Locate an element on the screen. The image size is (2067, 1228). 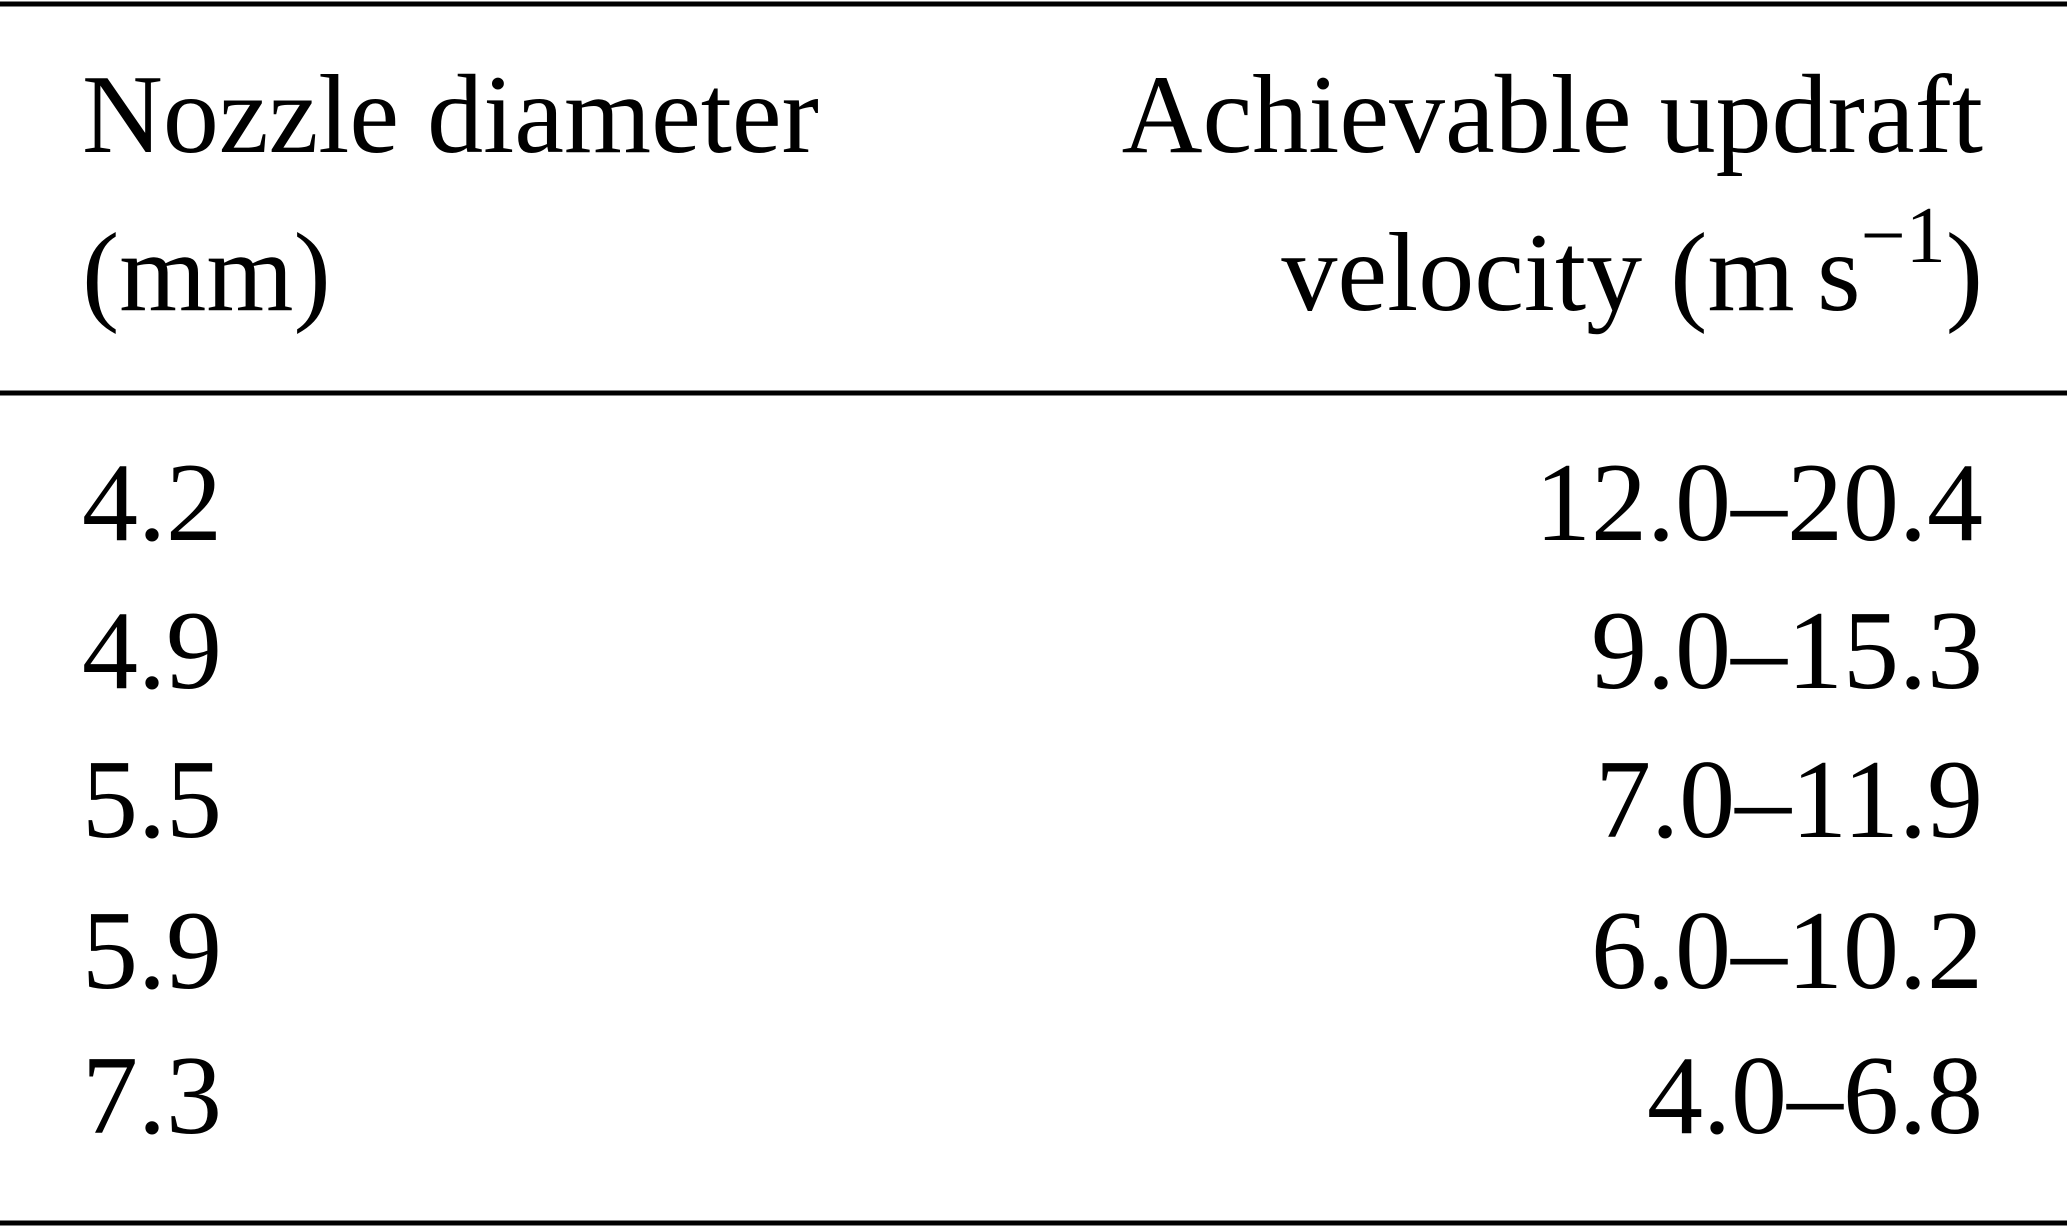
nozzle-diameter: 5.5 is located at coordinates (152, 800).